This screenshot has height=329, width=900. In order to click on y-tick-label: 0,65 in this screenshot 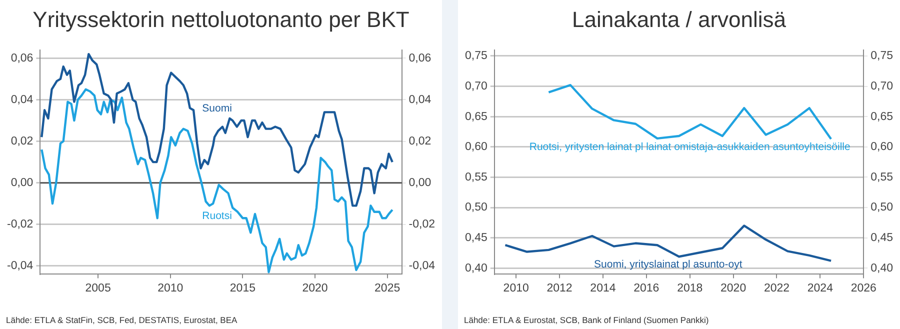, I will do `click(476, 116)`.